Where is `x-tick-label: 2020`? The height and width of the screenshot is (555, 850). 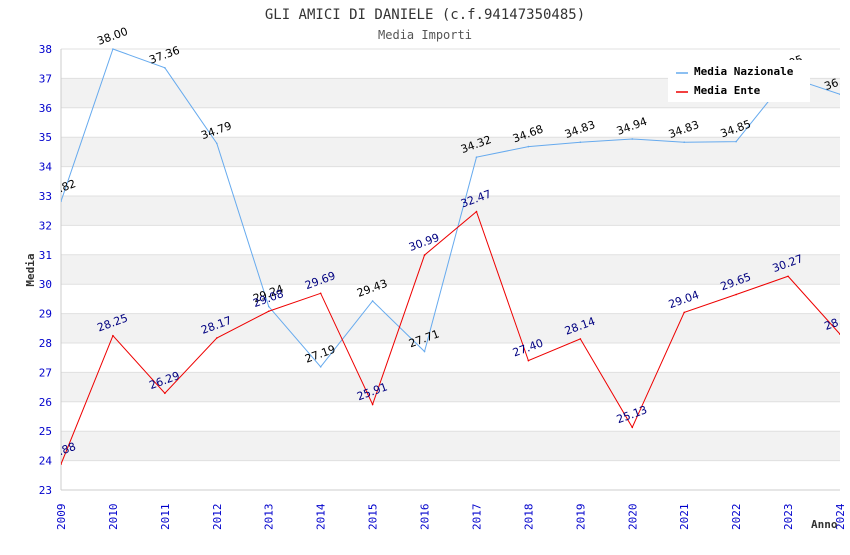 x-tick-label: 2020 is located at coordinates (632, 517).